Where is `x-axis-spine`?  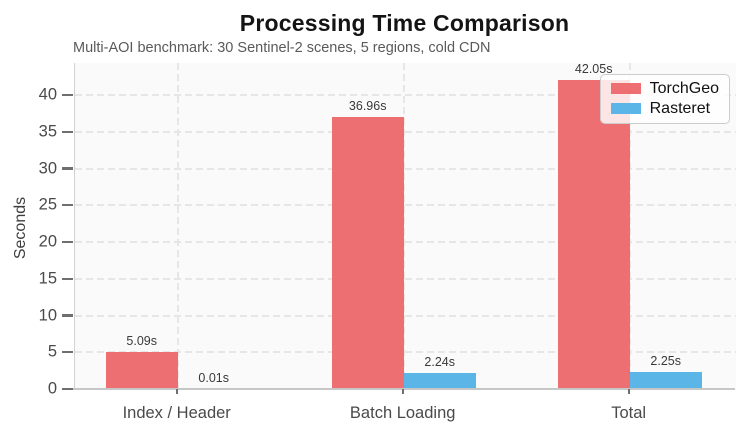 x-axis-spine is located at coordinates (404, 388).